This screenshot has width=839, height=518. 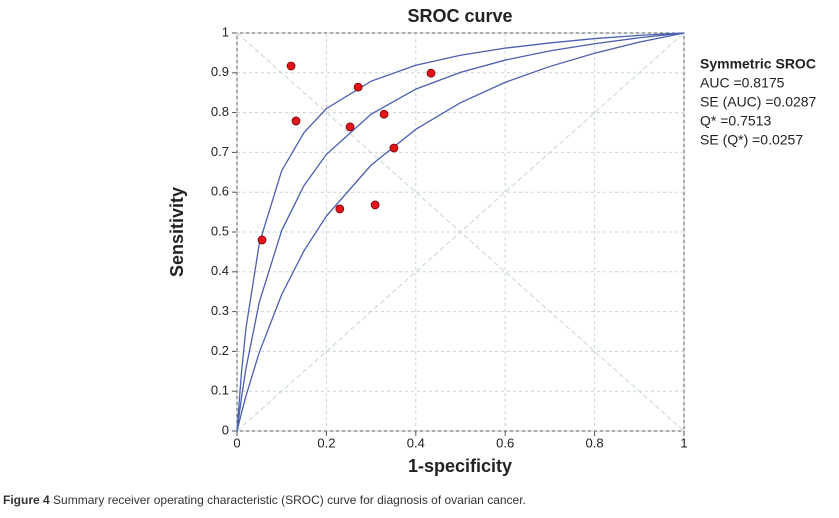 What do you see at coordinates (505, 442) in the screenshot?
I see `x-tick-label: 0.6` at bounding box center [505, 442].